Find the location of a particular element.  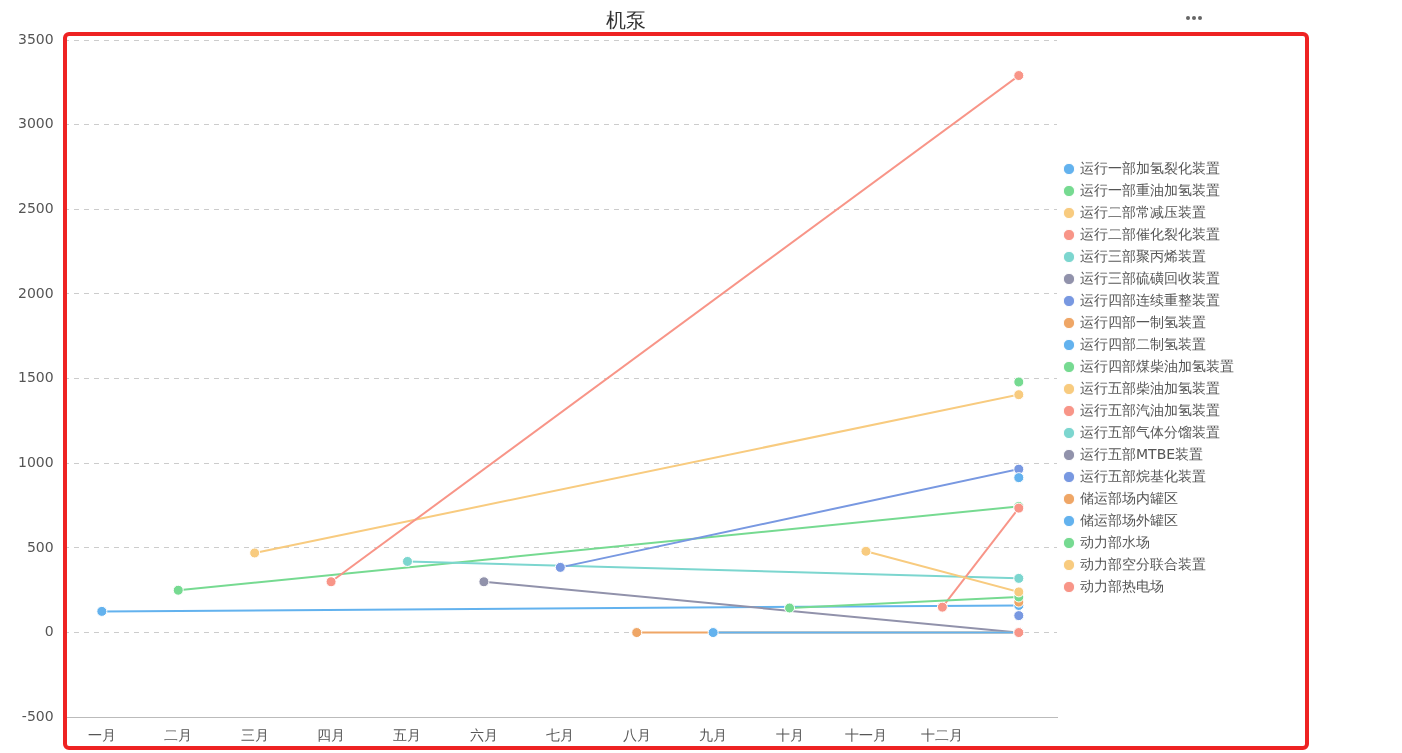

x-tick-label: 四月 is located at coordinates (331, 735).